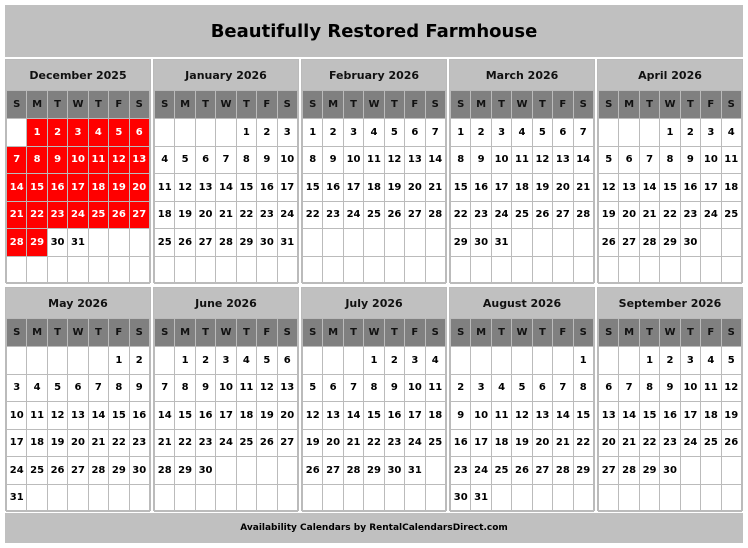 This screenshot has height=548, width=748. I want to click on week-row: 28 29 30 31, so click(78, 242).